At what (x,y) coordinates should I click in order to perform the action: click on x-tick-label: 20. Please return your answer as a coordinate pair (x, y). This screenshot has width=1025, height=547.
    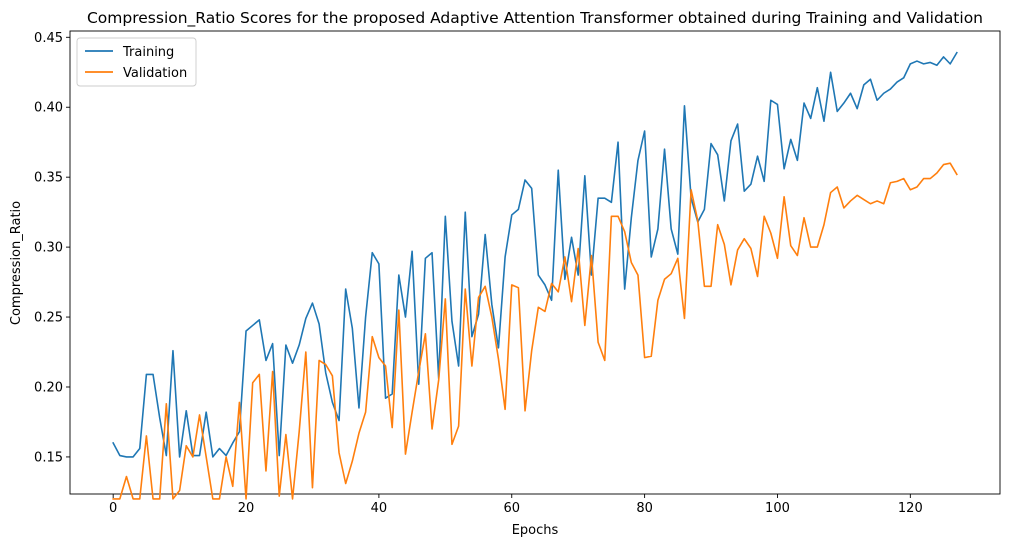
    Looking at the image, I should click on (246, 508).